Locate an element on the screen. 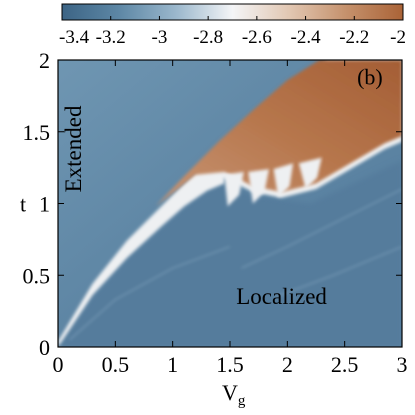  colorbar-tick-label: -3.4 is located at coordinates (74, 37).